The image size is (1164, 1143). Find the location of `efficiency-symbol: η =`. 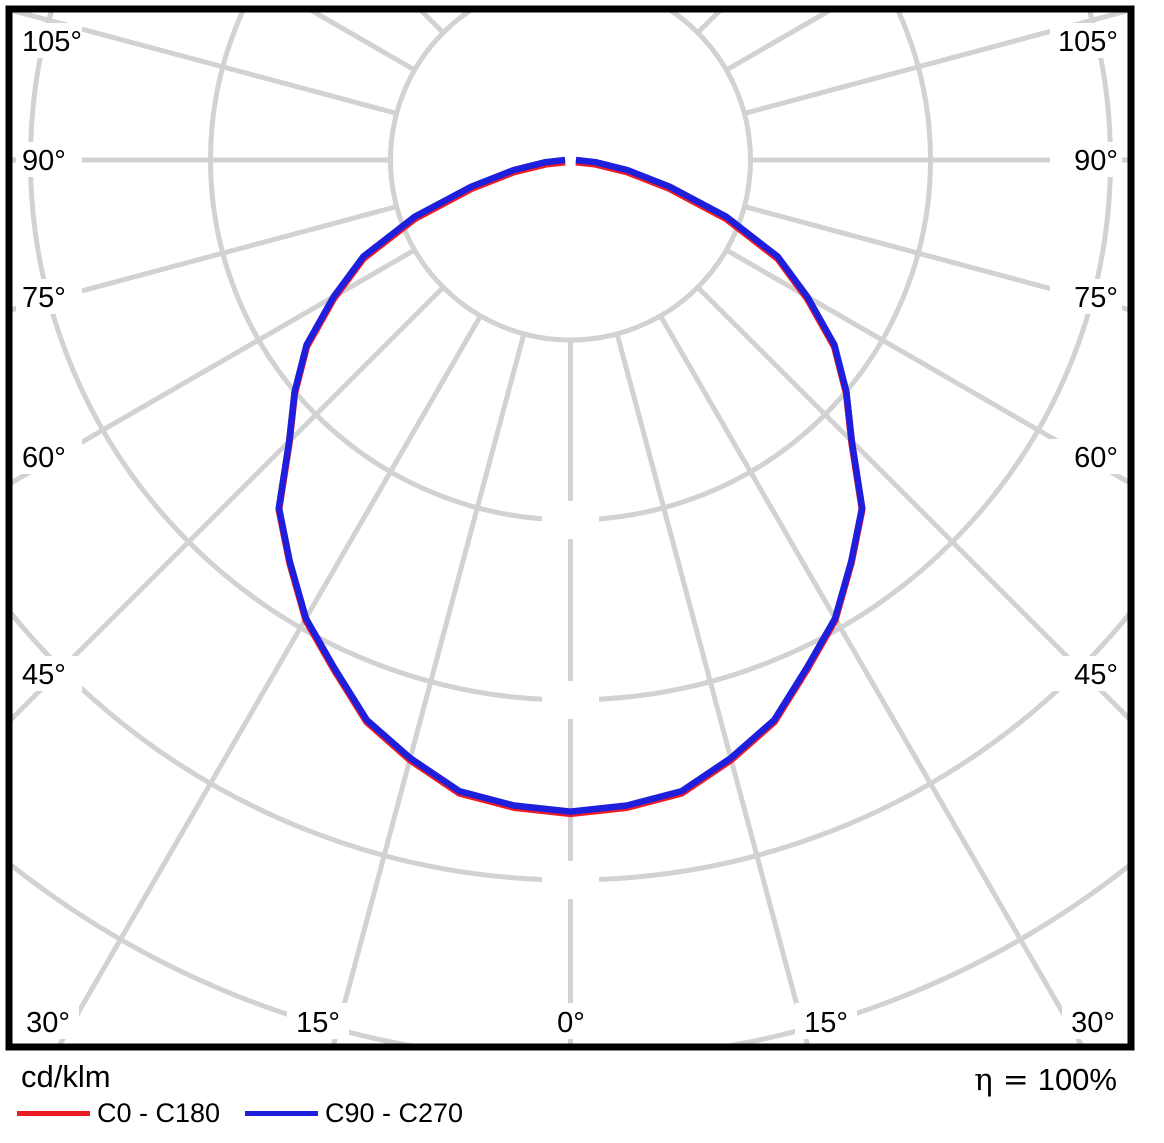

efficiency-symbol: η = is located at coordinates (1001, 1080).